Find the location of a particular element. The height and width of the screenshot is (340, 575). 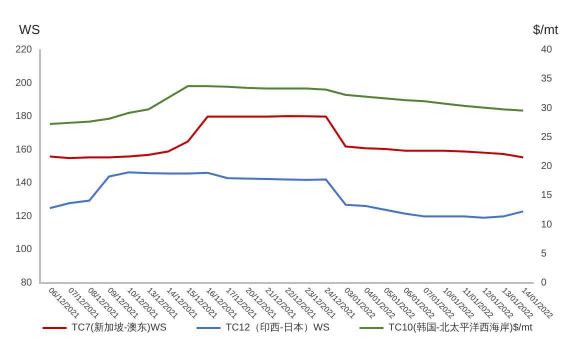

y2-tick-label: 5 is located at coordinates (544, 254).